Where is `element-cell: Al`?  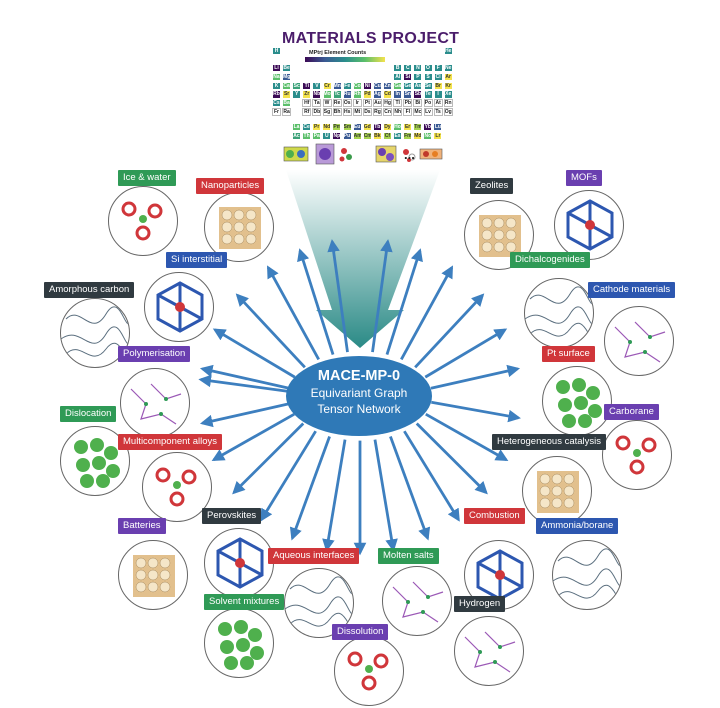
element-cell: Al is located at coordinates (398, 76).